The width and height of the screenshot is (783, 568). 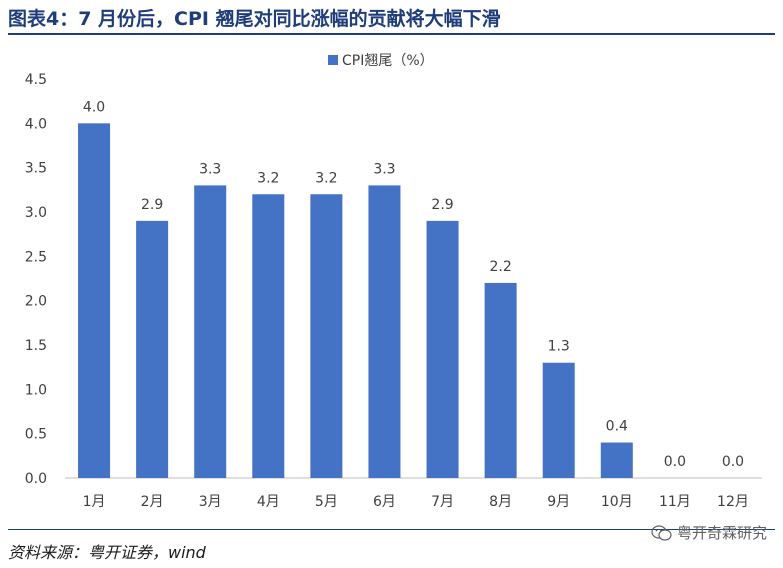 I want to click on data-label: 4.0, so click(x=94, y=107).